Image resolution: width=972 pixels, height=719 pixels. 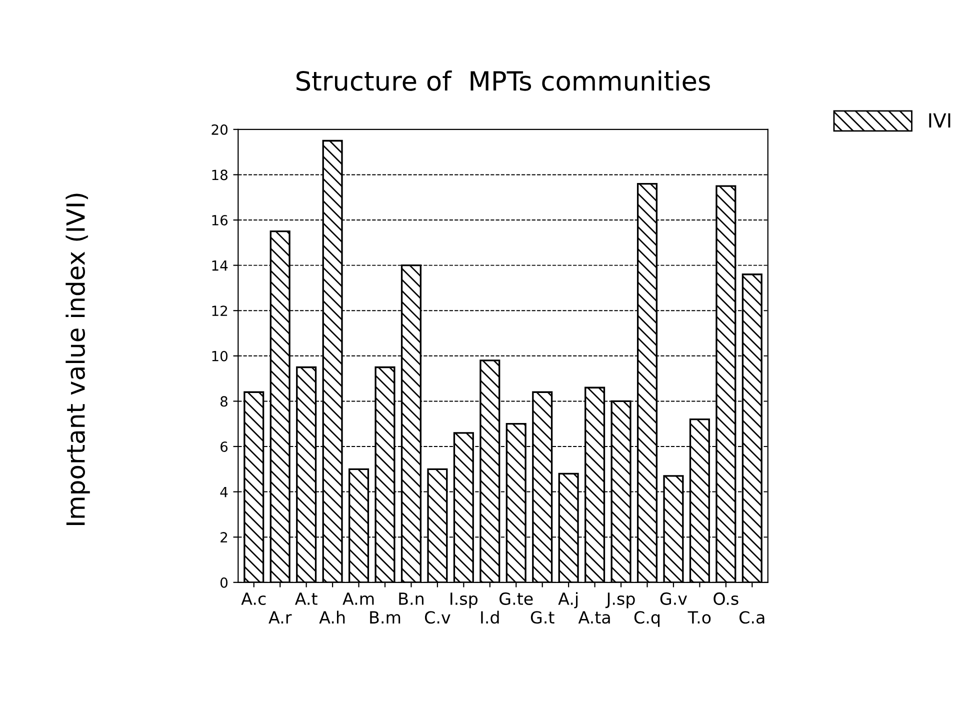 What do you see at coordinates (224, 537) in the screenshot?
I see `y-tick-label: 2` at bounding box center [224, 537].